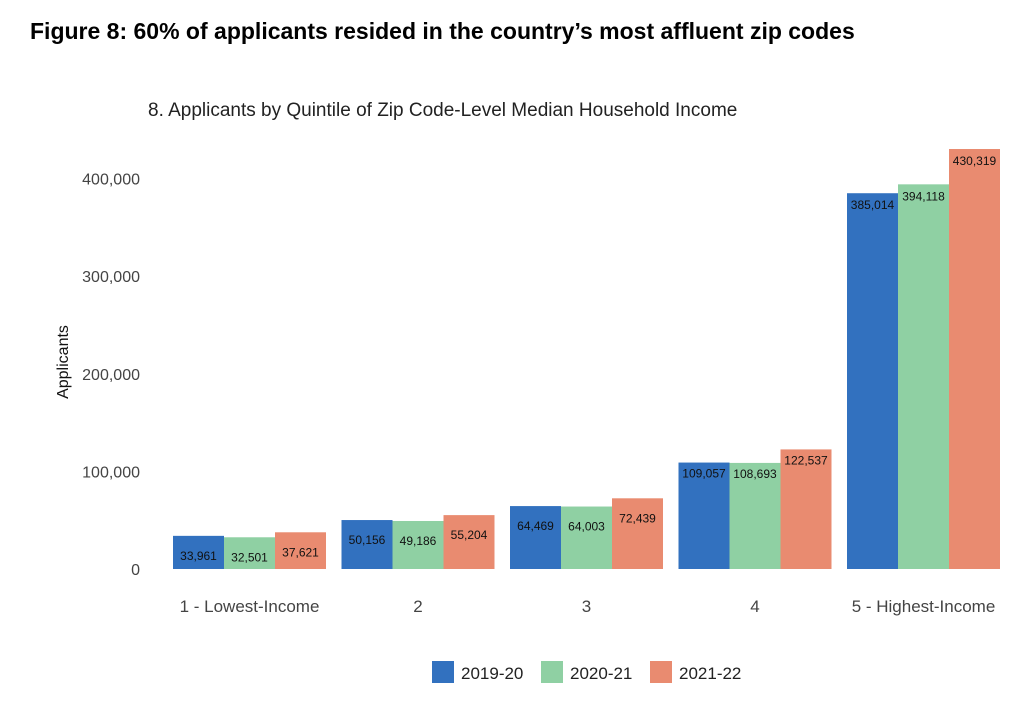  I want to click on bar-value-label: 32,501, so click(249, 557).